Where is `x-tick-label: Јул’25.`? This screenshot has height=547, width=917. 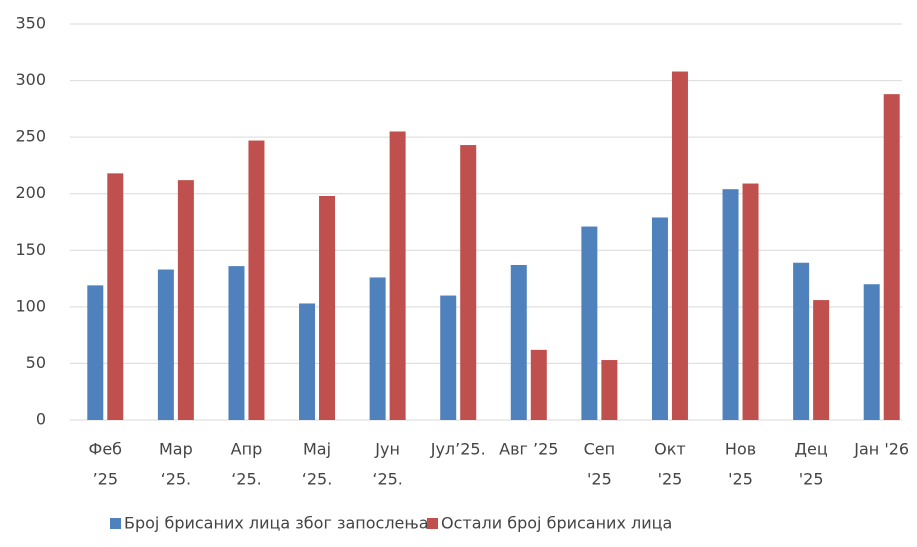
x-tick-label: Јул’25. is located at coordinates (458, 449).